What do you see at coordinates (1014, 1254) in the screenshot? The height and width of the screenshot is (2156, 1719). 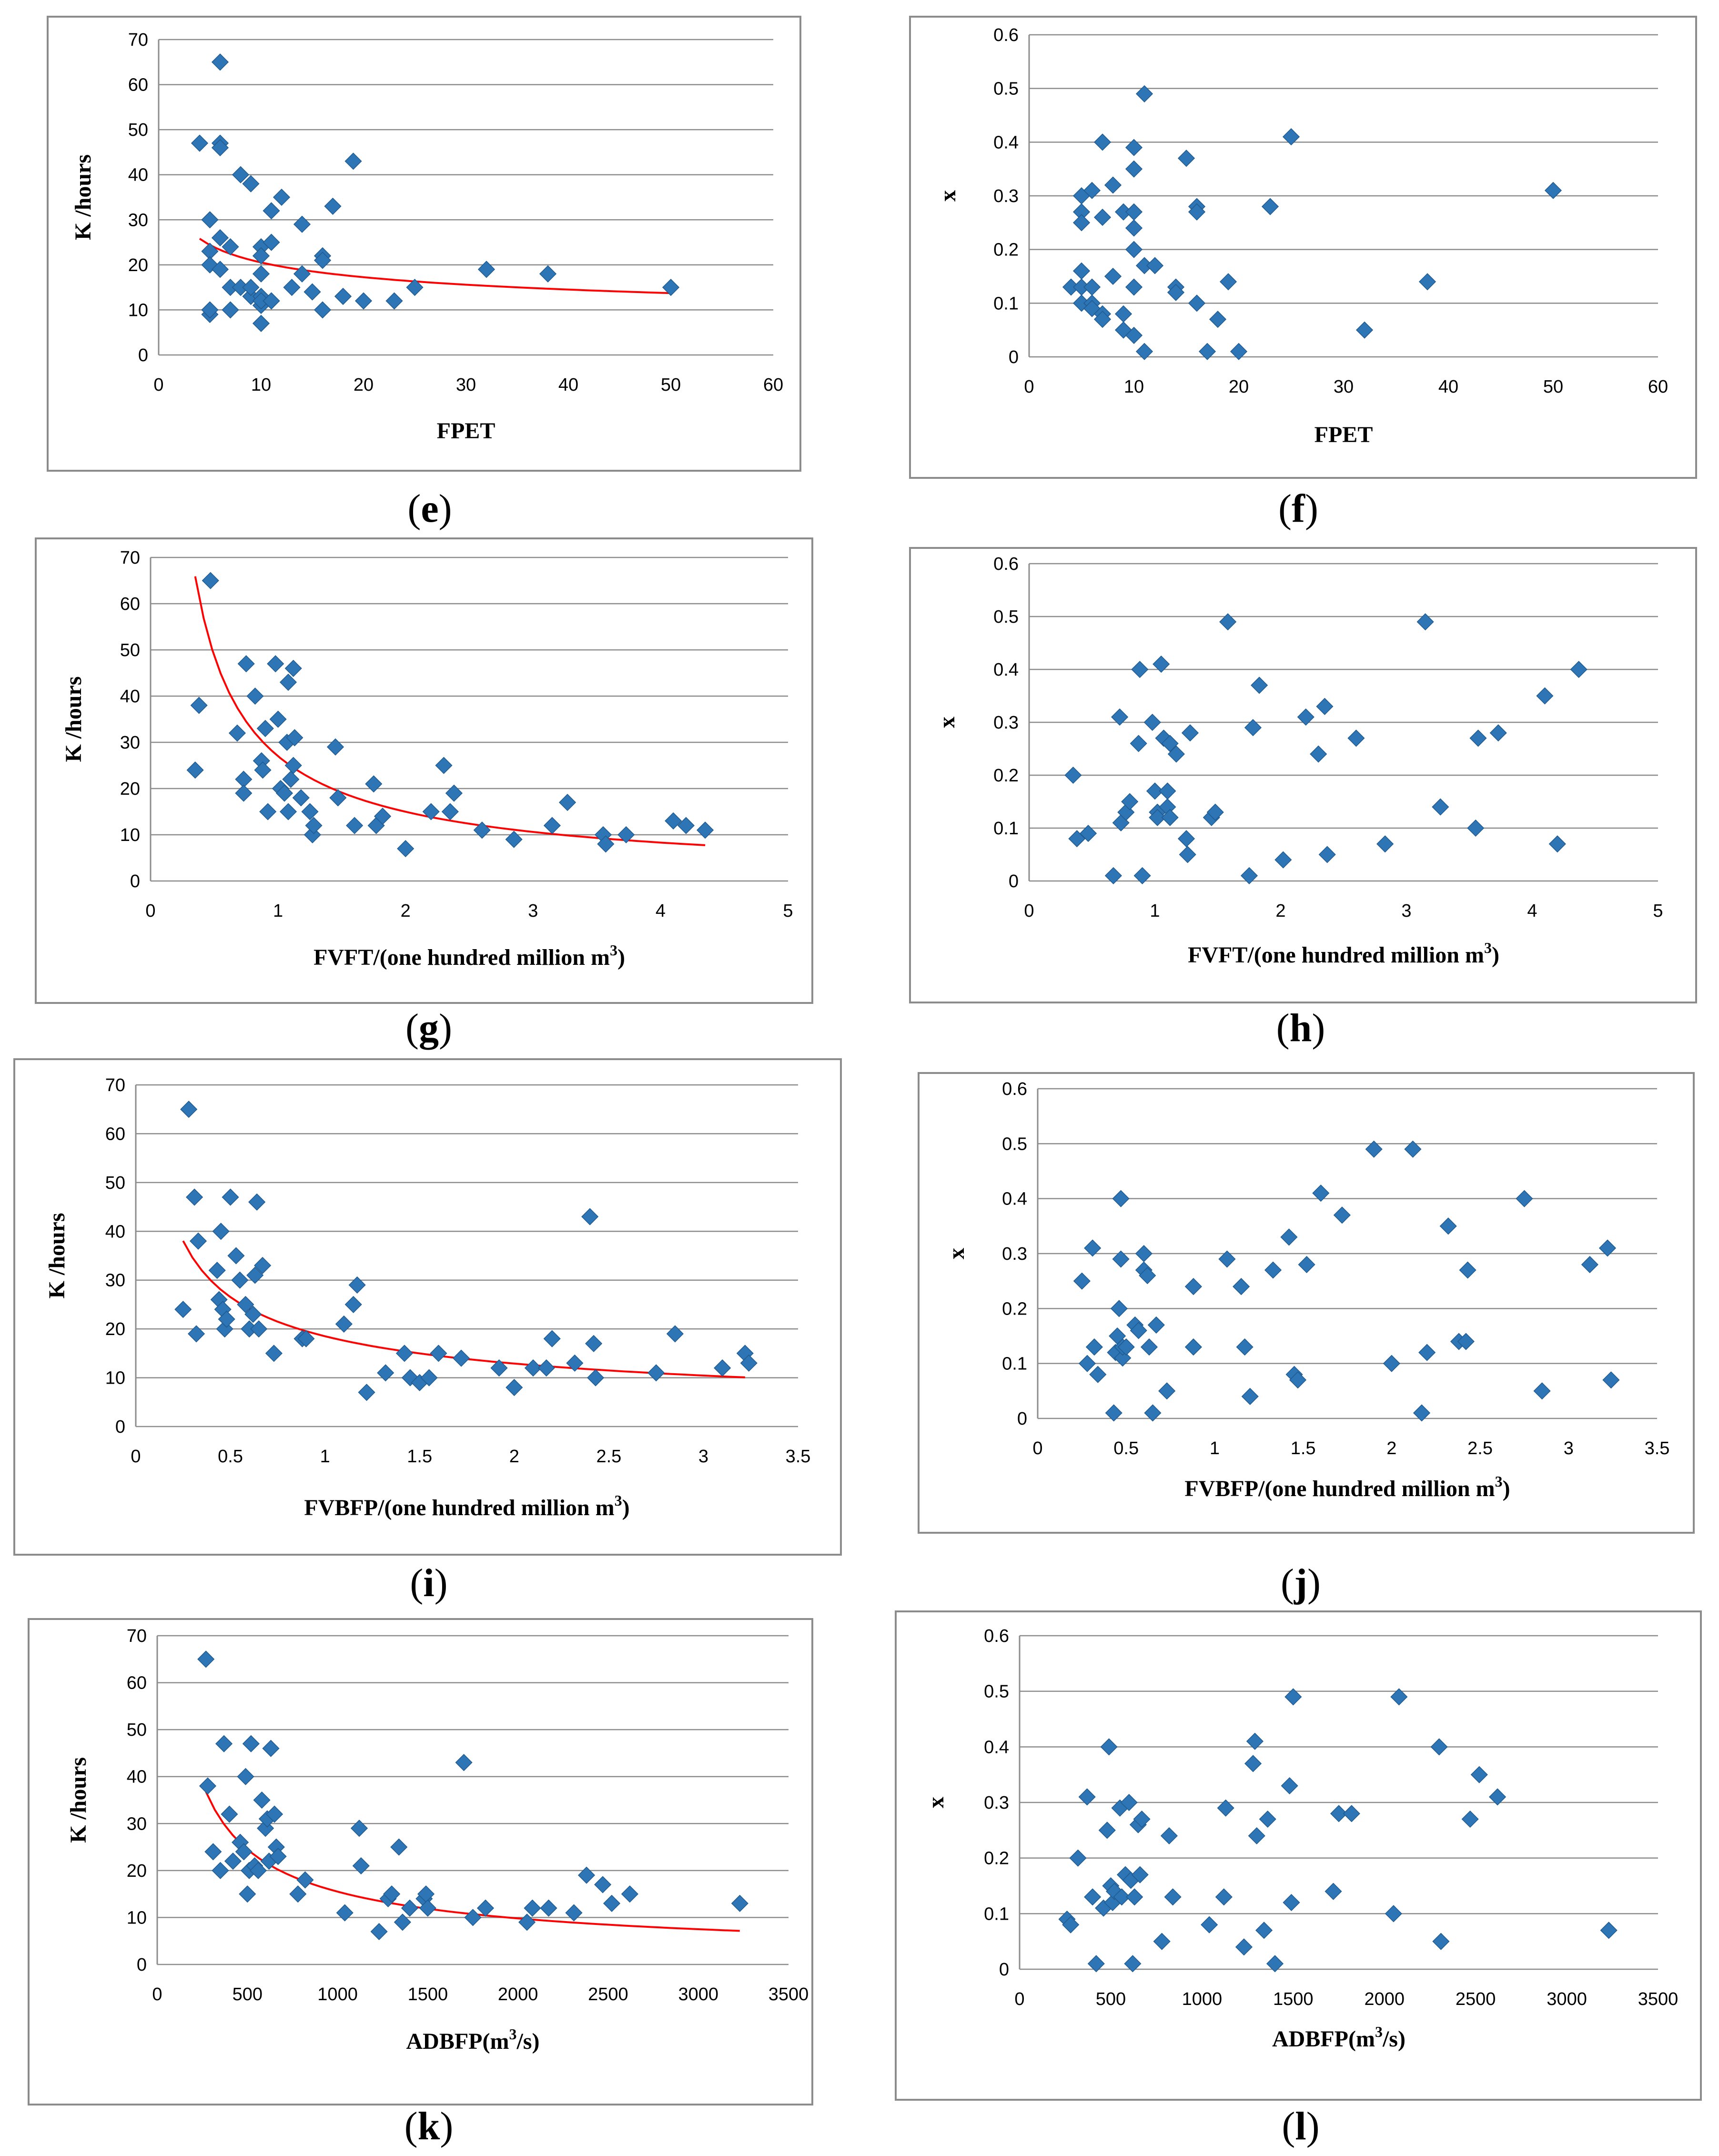 I see `y-tick-label: 0.3` at bounding box center [1014, 1254].